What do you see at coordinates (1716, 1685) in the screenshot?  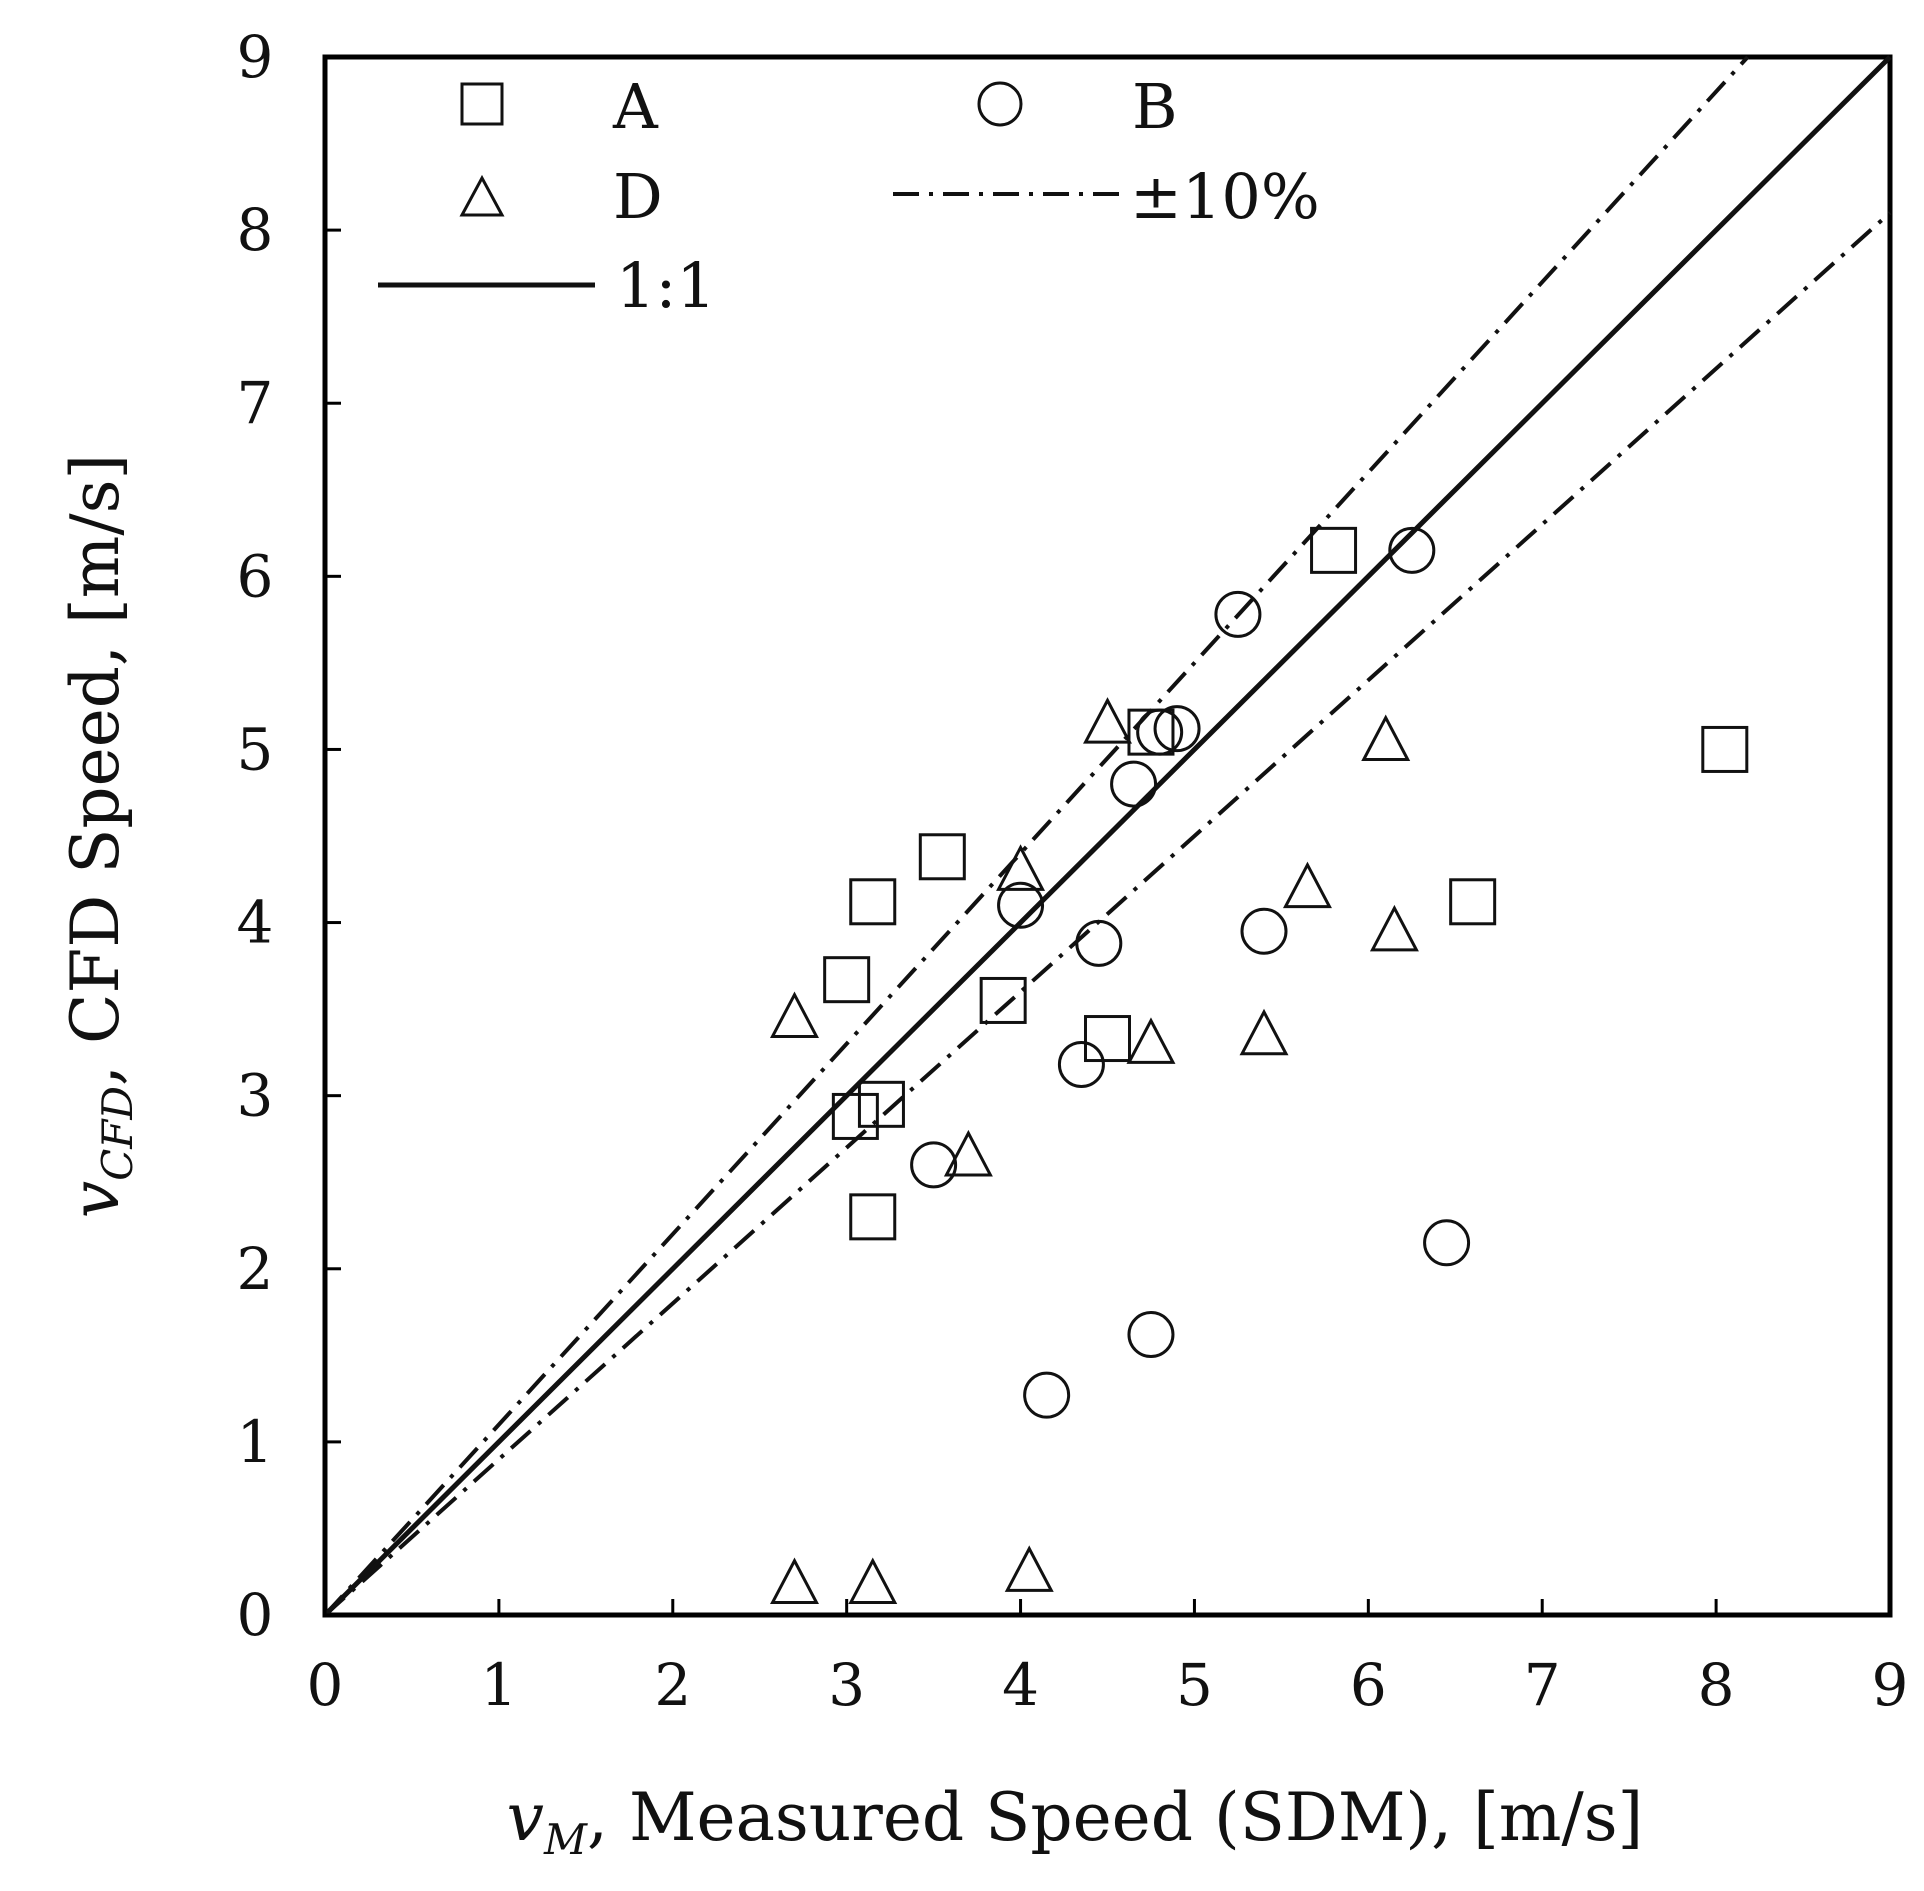 I see `x-tick-label-8: 8` at bounding box center [1716, 1685].